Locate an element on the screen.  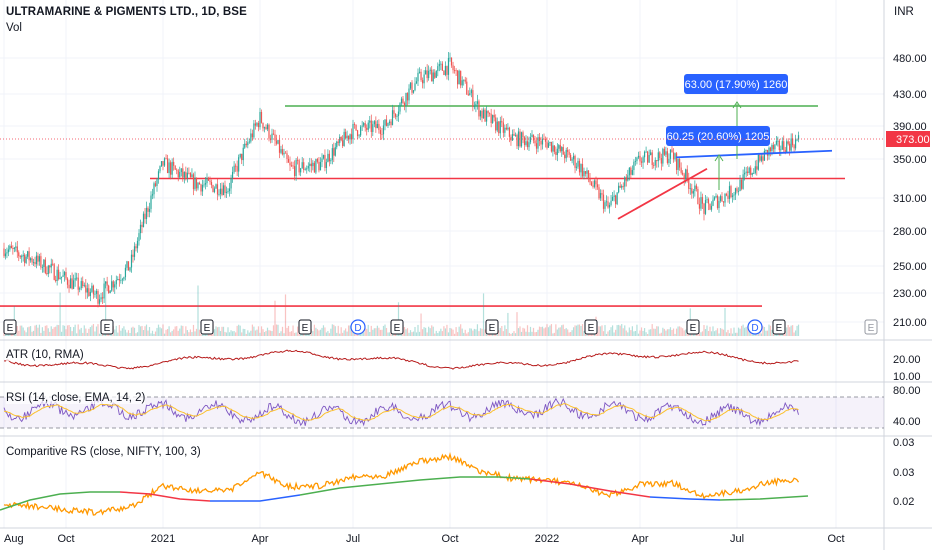
price-tick-label: 480.00 is located at coordinates (910, 59).